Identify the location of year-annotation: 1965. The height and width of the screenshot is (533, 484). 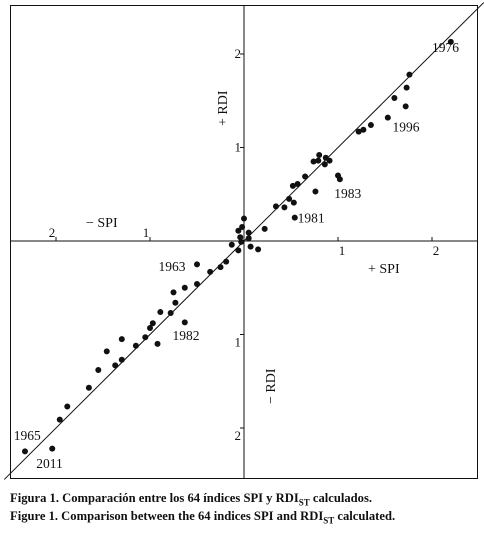
(27, 435).